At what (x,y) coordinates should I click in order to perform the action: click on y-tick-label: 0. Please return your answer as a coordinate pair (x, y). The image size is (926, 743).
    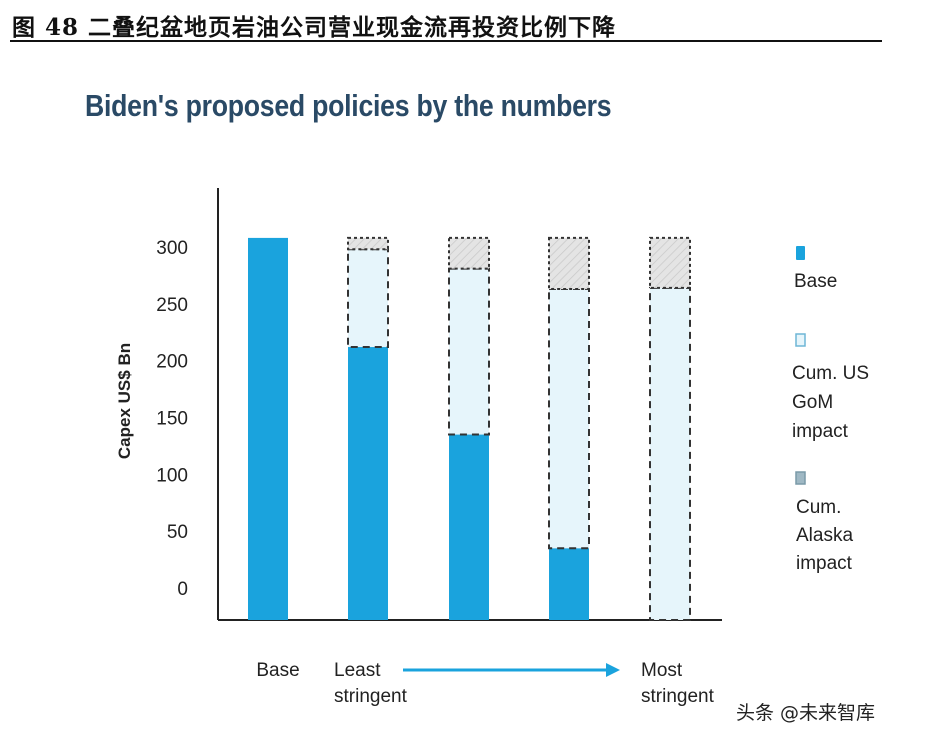
    Looking at the image, I should click on (182, 589).